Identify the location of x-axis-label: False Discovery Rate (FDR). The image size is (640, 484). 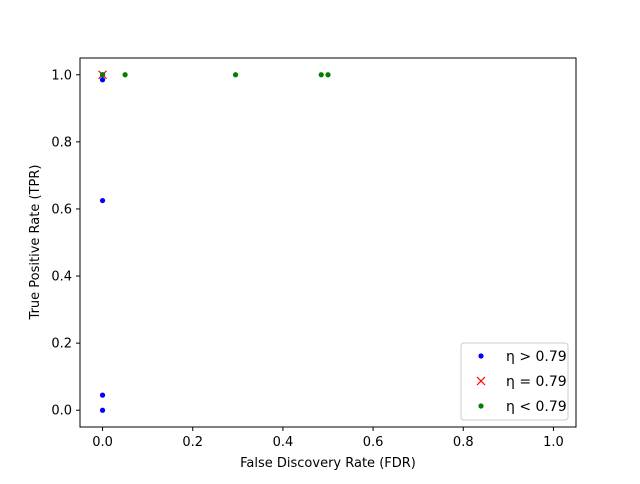
(328, 463).